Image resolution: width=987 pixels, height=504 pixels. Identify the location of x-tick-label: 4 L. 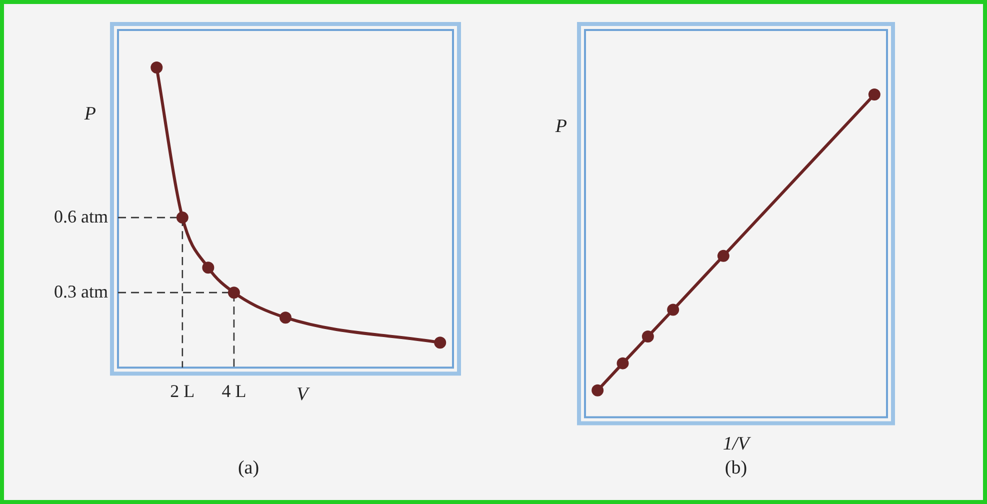
(234, 391).